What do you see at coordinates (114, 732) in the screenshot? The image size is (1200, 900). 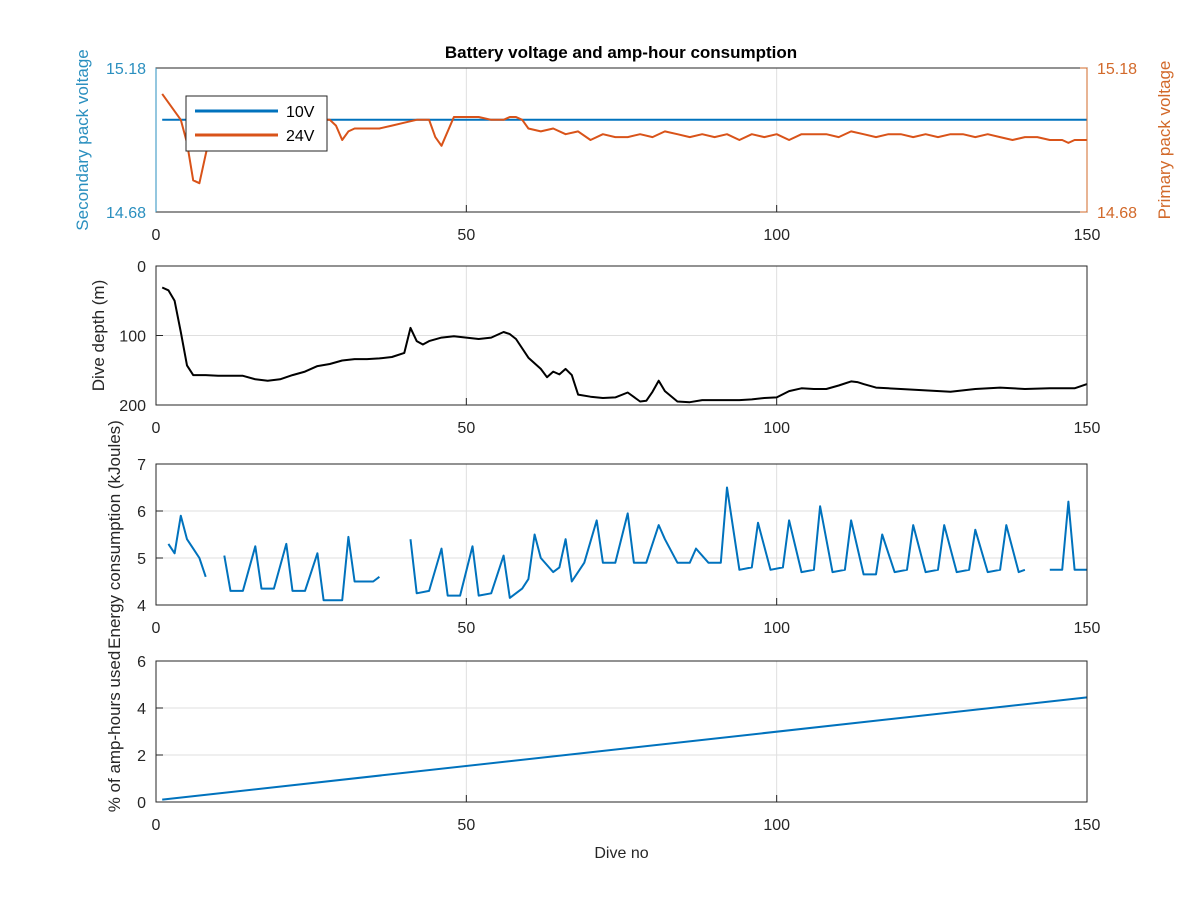 I see `y-axis-label: % of amp-hours used` at bounding box center [114, 732].